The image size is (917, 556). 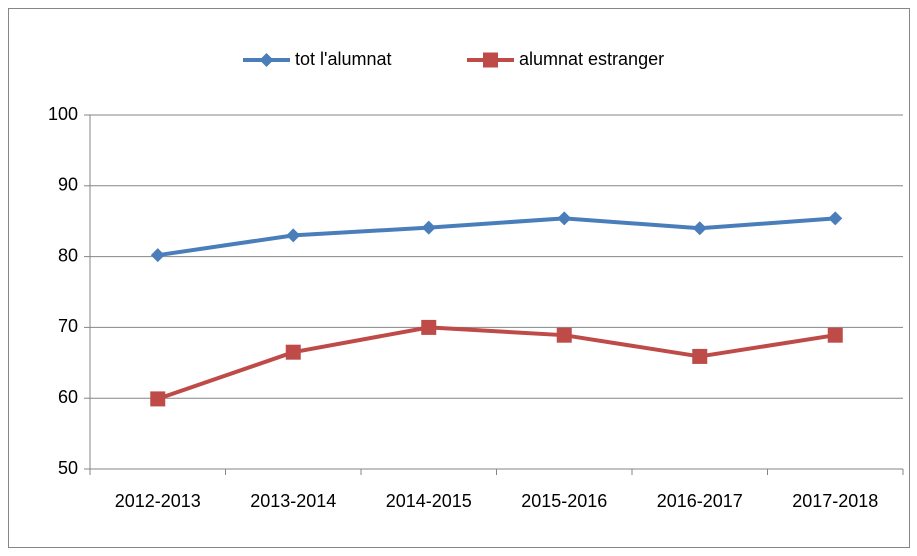 What do you see at coordinates (564, 501) in the screenshot?
I see `x-tick-label: 2015-2016` at bounding box center [564, 501].